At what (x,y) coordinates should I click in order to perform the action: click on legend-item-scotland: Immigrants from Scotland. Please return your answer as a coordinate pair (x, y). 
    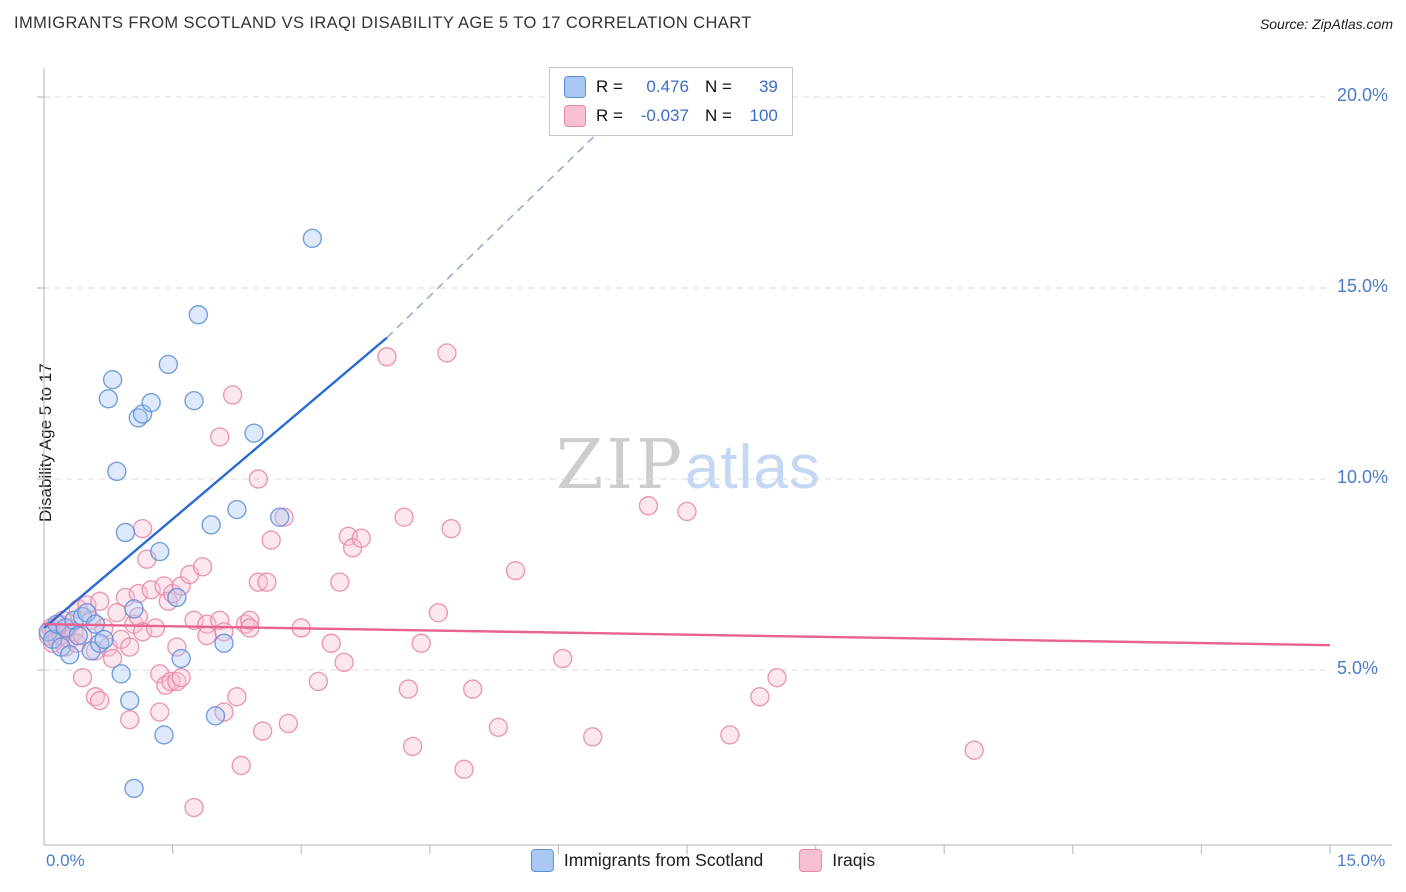
    Looking at the image, I should click on (647, 860).